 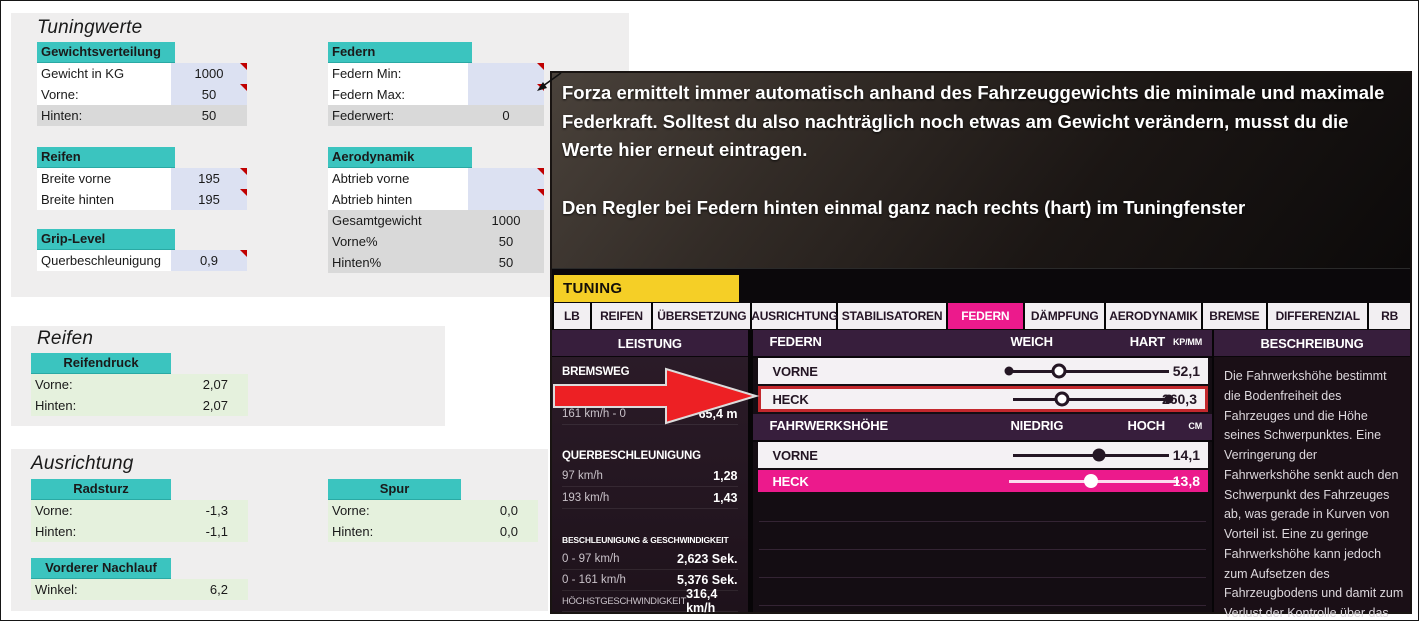 I want to click on stat-row: 161 km/h - 0 65,4 m, so click(x=650, y=414).